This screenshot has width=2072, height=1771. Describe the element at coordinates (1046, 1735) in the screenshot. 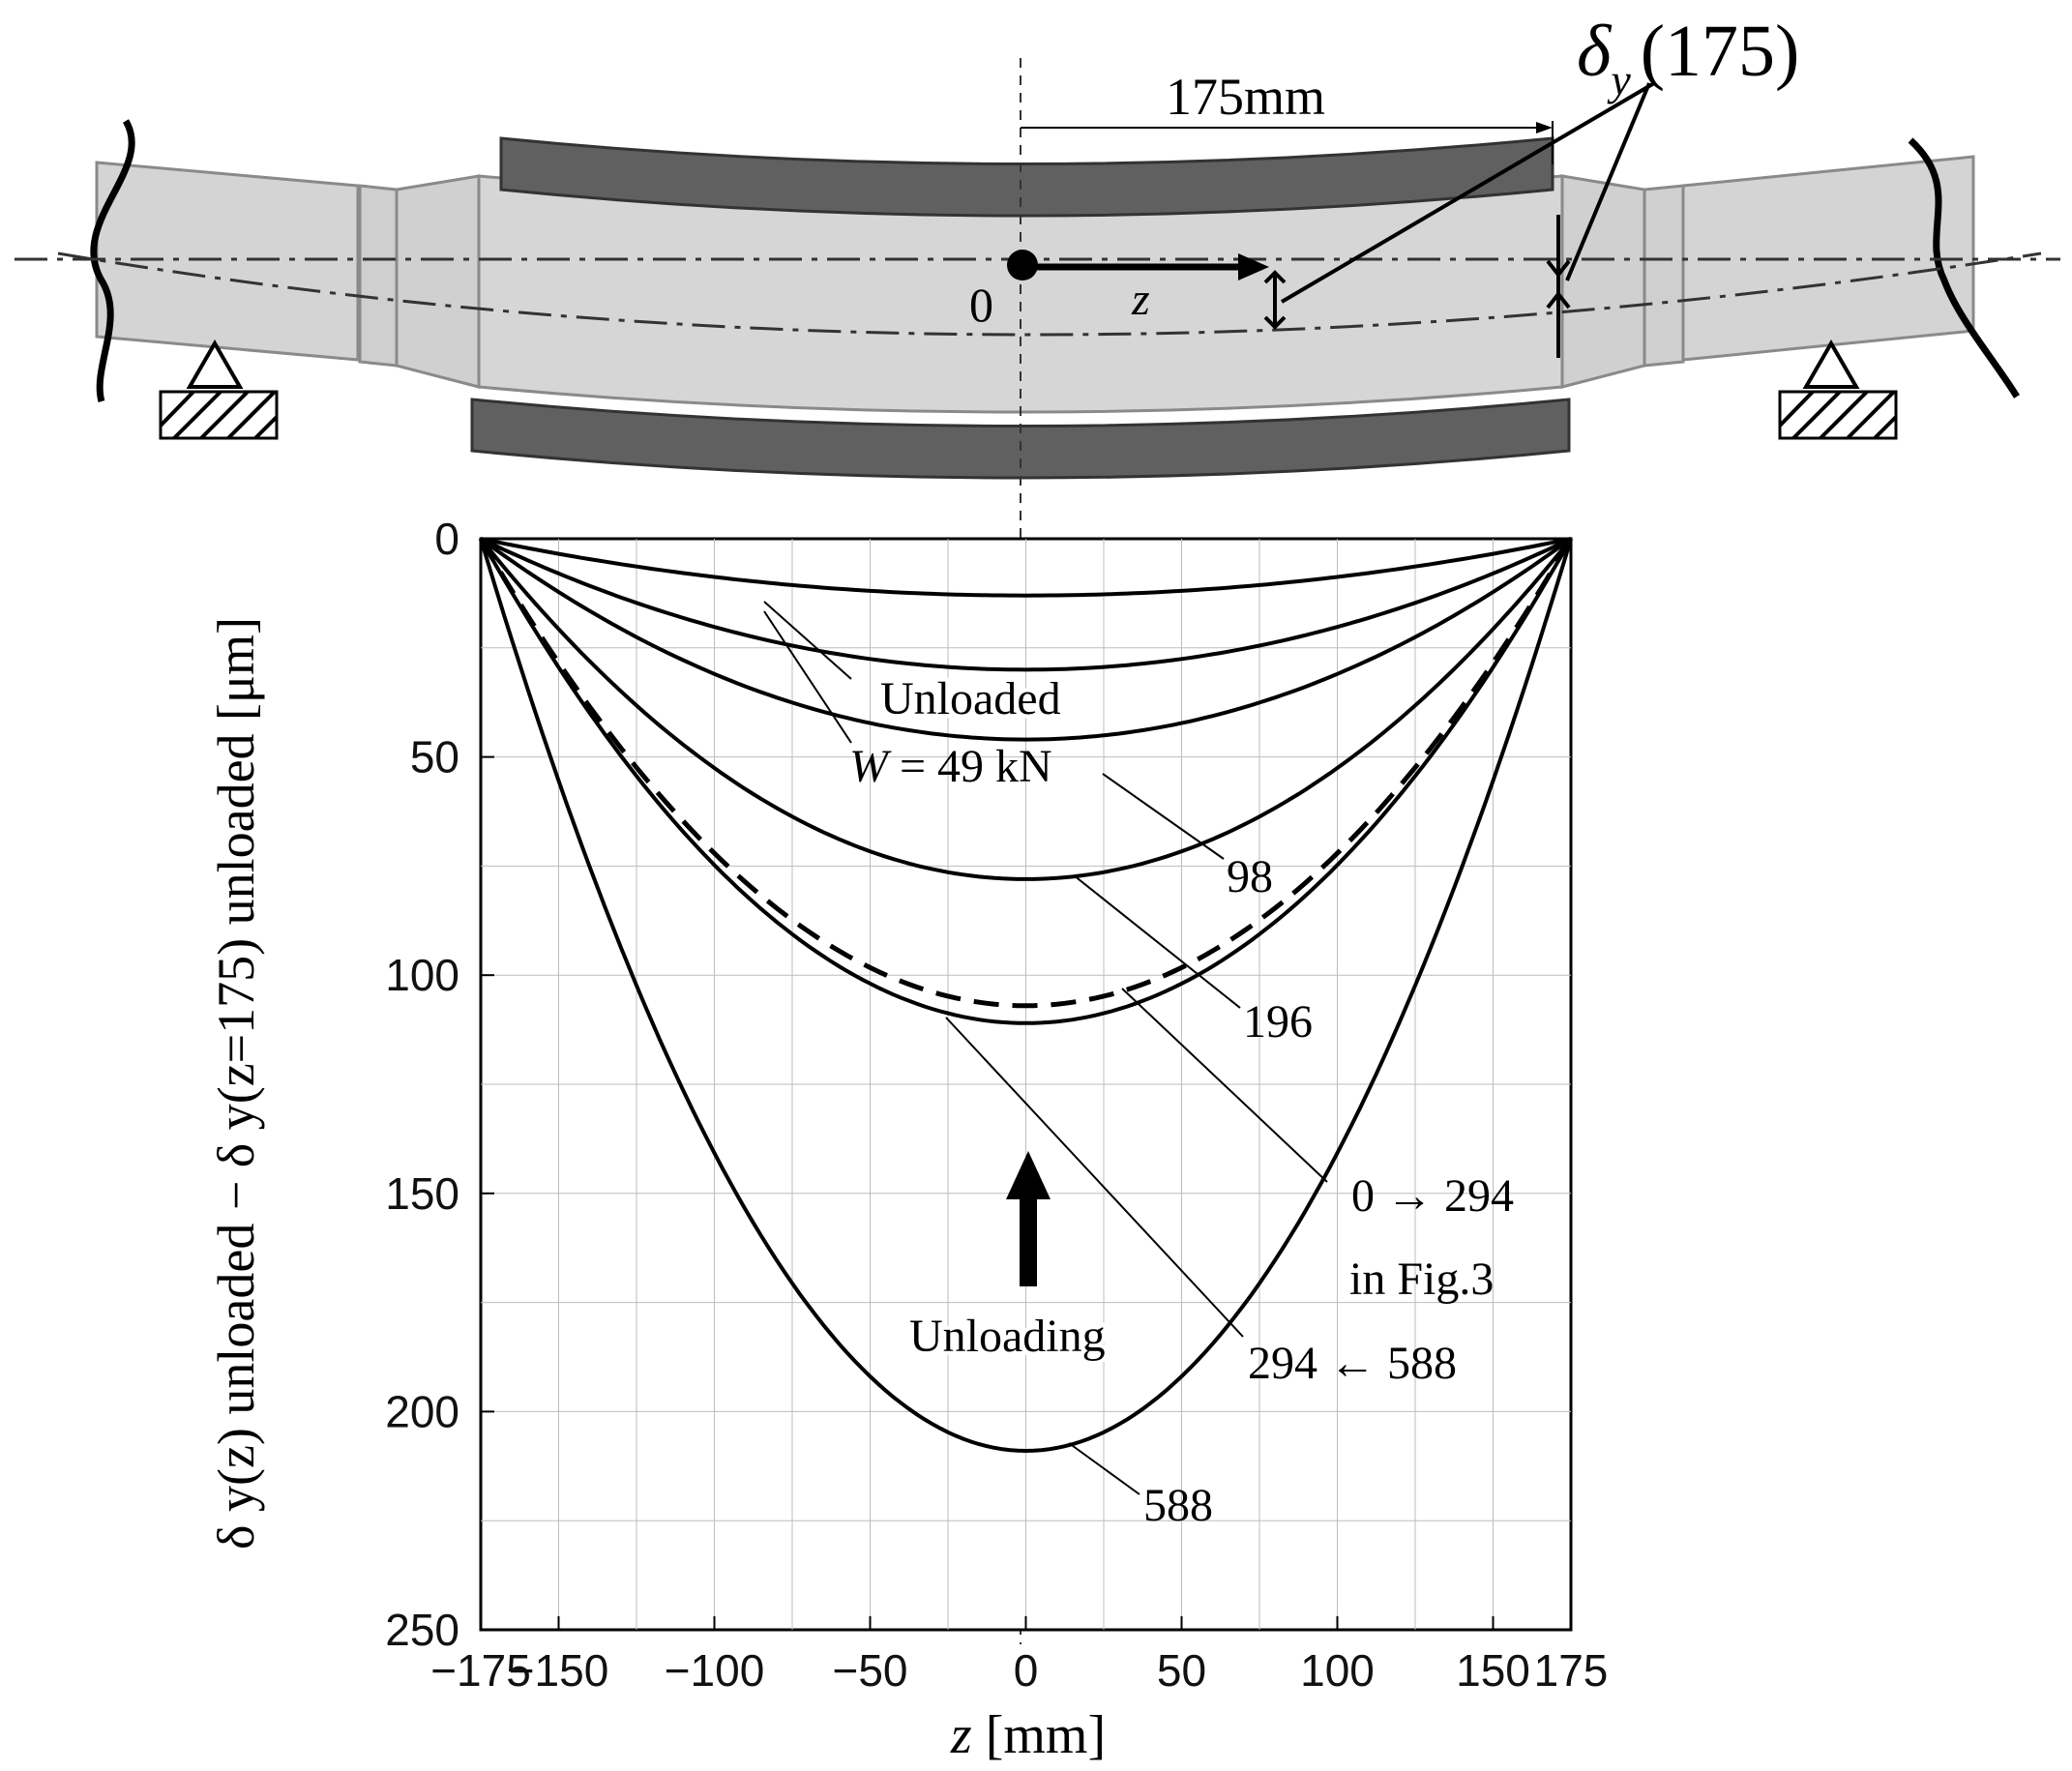

I see `x-axis-unit: [mm]` at that location.